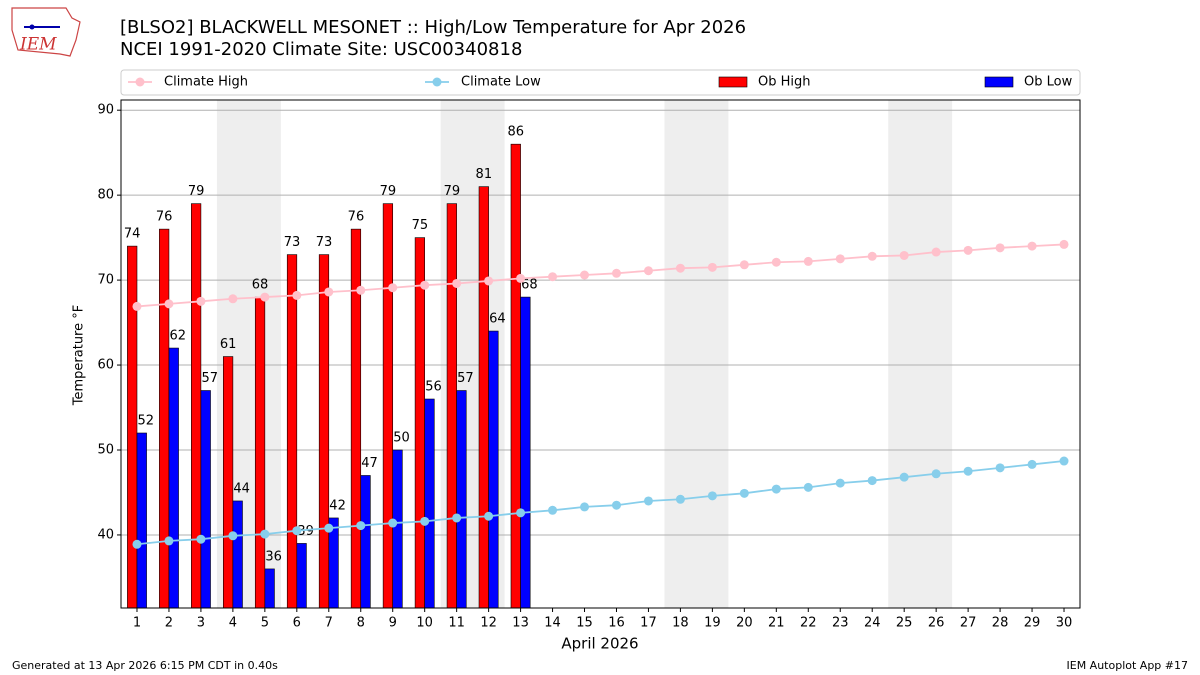 The image size is (1200, 675). I want to click on y-tick-label: 90, so click(105, 110).